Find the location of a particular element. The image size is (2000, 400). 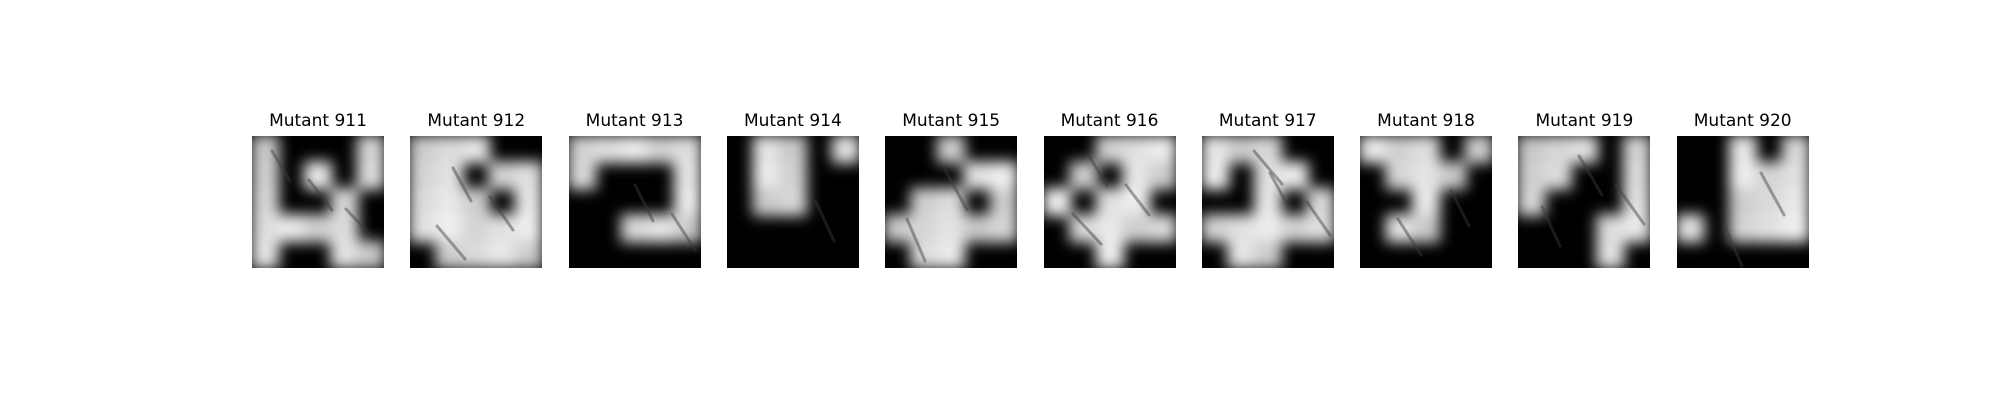

mutant-panel: Mutant 914 is located at coordinates (792, 191).